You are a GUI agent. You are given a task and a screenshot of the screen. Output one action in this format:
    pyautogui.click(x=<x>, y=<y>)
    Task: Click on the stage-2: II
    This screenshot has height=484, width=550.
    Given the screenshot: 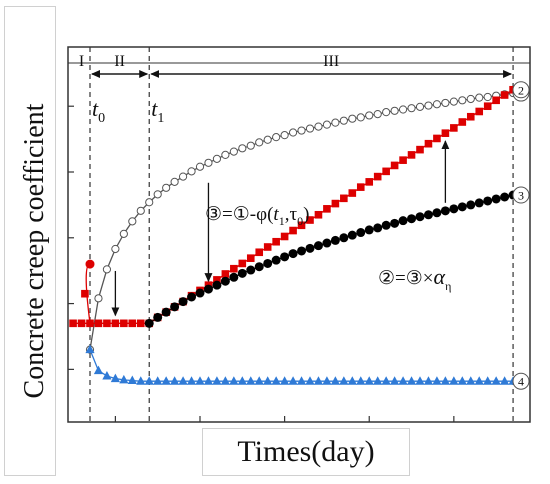 What is the action you would take?
    pyautogui.click(x=120, y=65)
    